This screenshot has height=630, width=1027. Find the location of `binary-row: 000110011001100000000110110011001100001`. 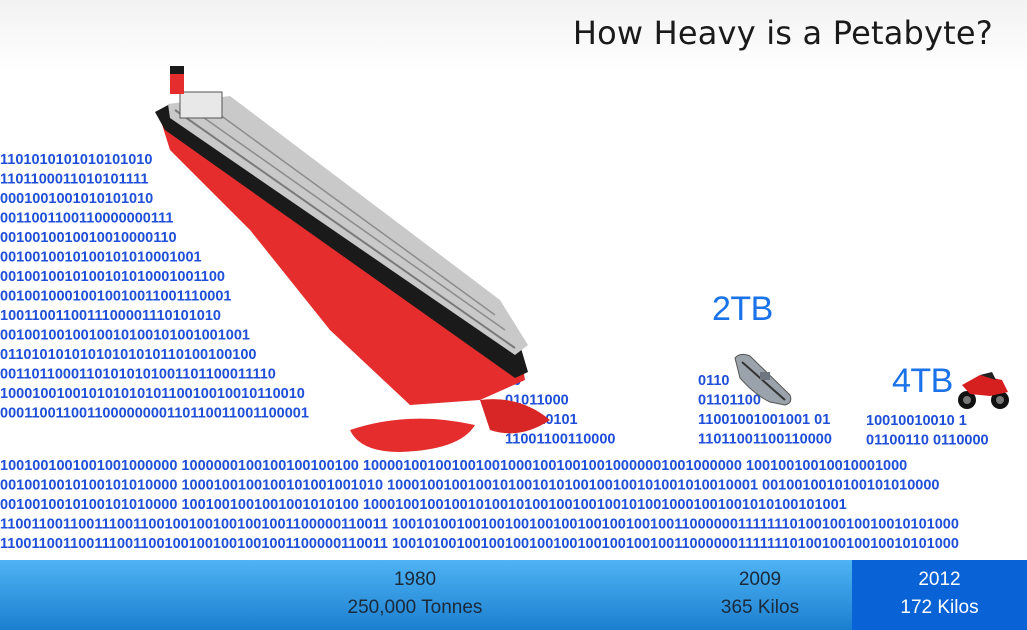

binary-row: 000110011001100000000110110011001100001 is located at coordinates (154, 414).